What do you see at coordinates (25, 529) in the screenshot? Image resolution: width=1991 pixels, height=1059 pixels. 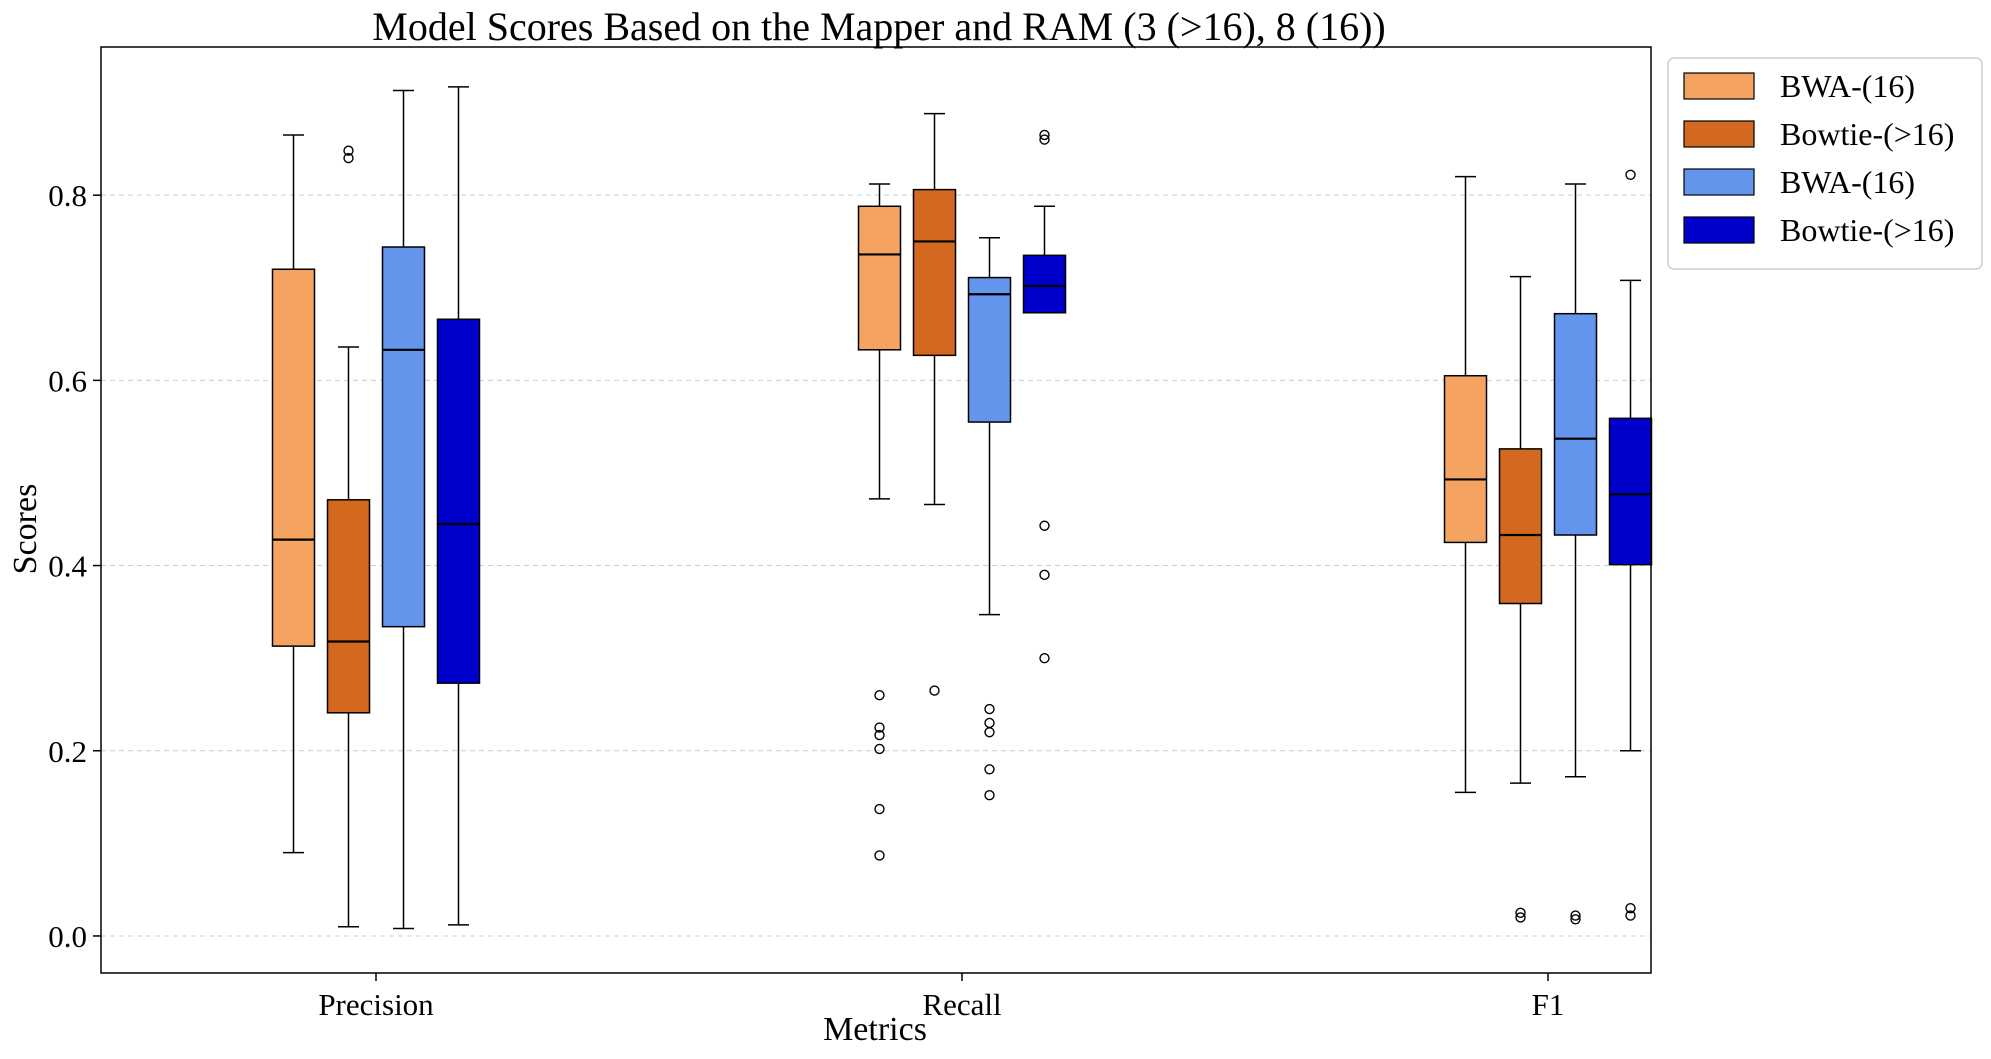 I see `y-axis-label: Scores` at bounding box center [25, 529].